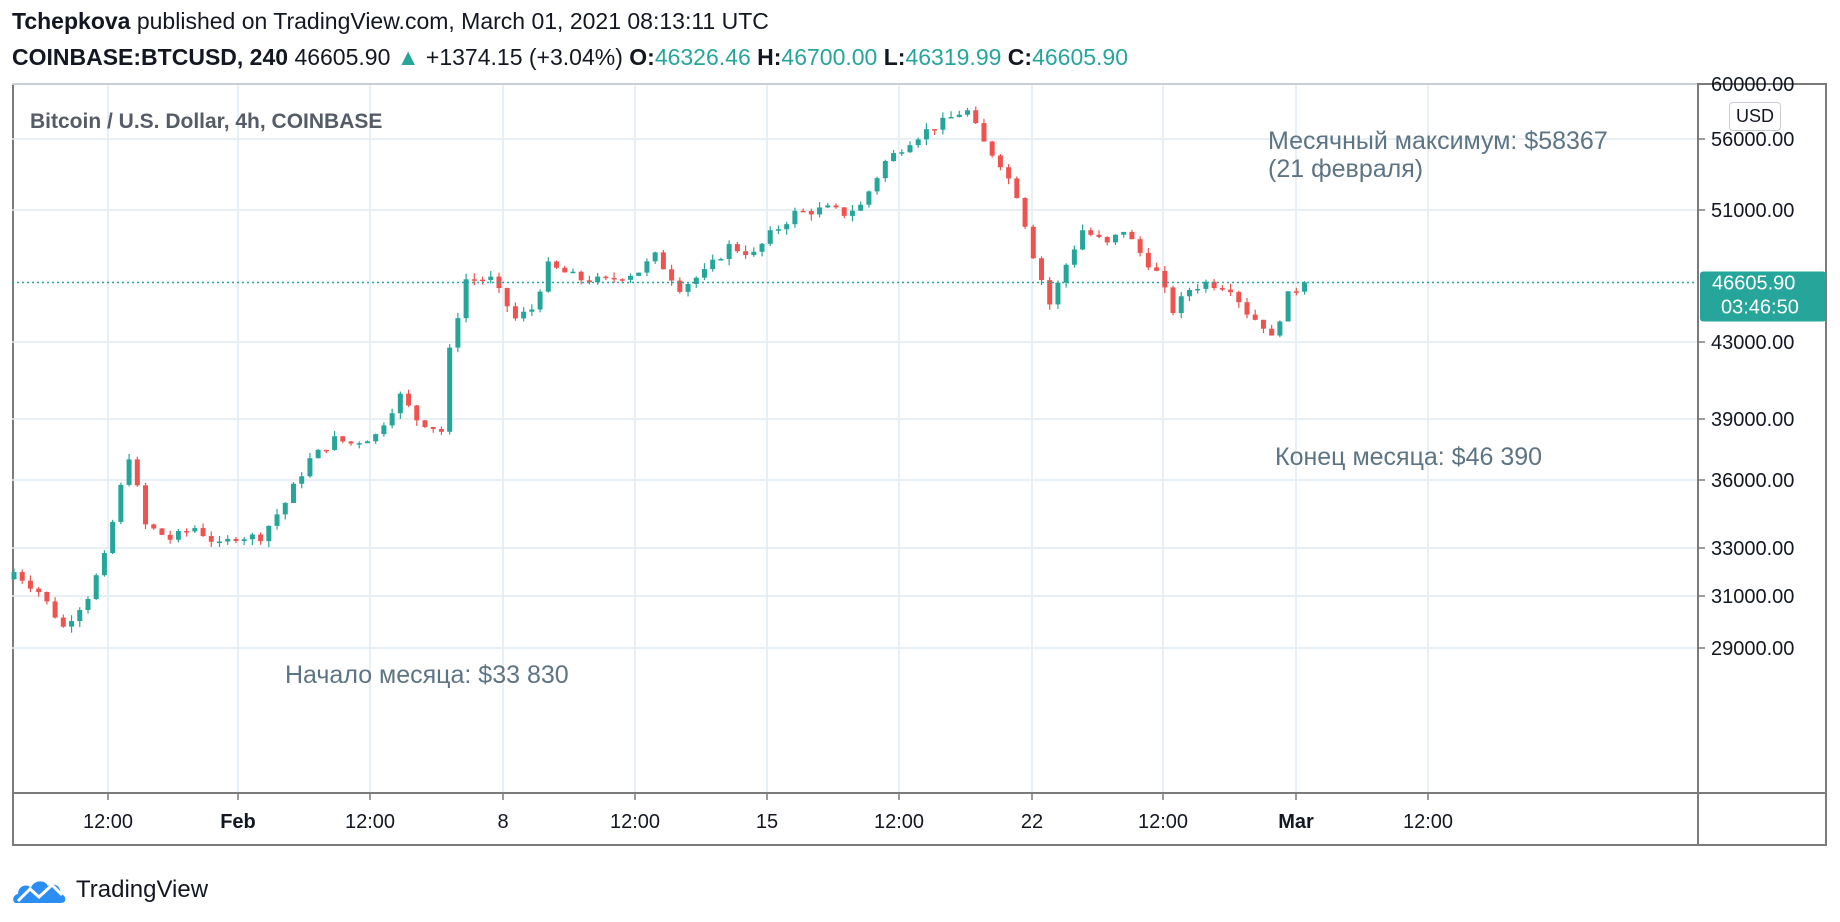 Image resolution: width=1840 pixels, height=922 pixels. Describe the element at coordinates (1752, 420) in the screenshot. I see `y-tick-label: 39000.00` at that location.